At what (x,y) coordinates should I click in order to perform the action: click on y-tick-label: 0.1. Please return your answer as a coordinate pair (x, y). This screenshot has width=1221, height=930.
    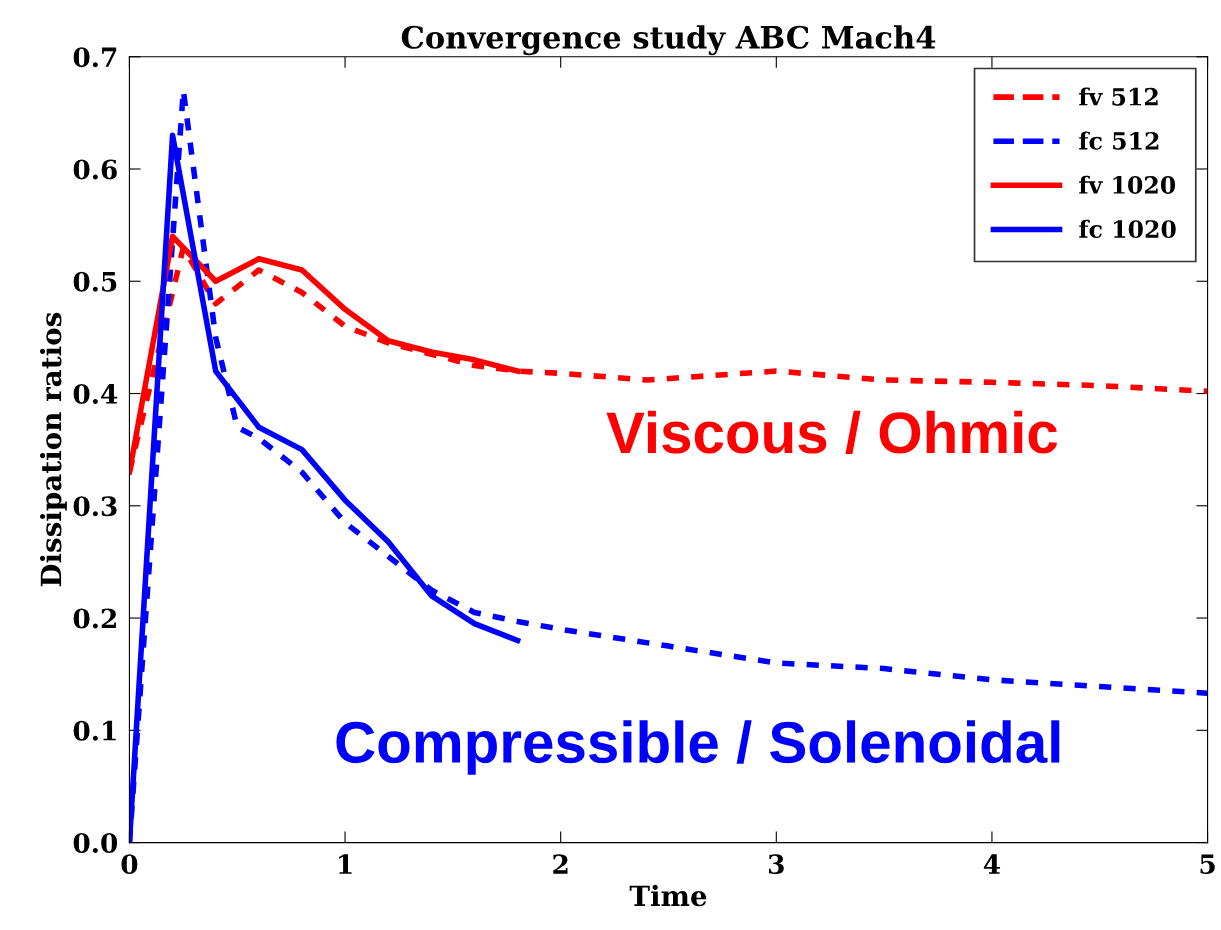
    Looking at the image, I should click on (94, 730).